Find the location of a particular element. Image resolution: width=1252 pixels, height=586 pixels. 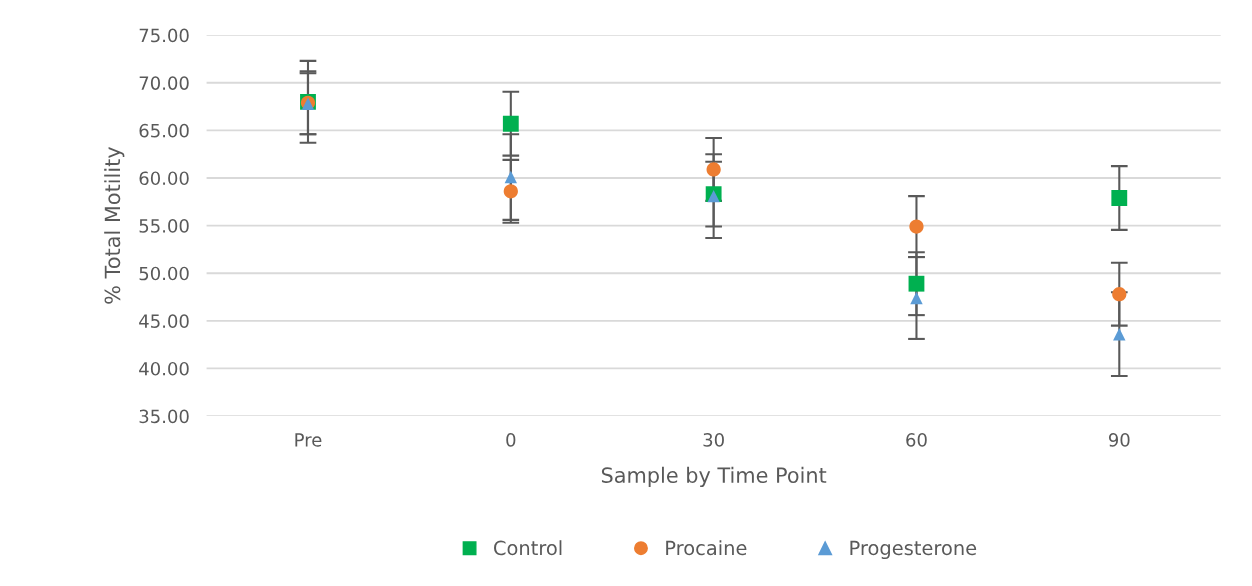

y-tick-label: 75.00 is located at coordinates (164, 35).